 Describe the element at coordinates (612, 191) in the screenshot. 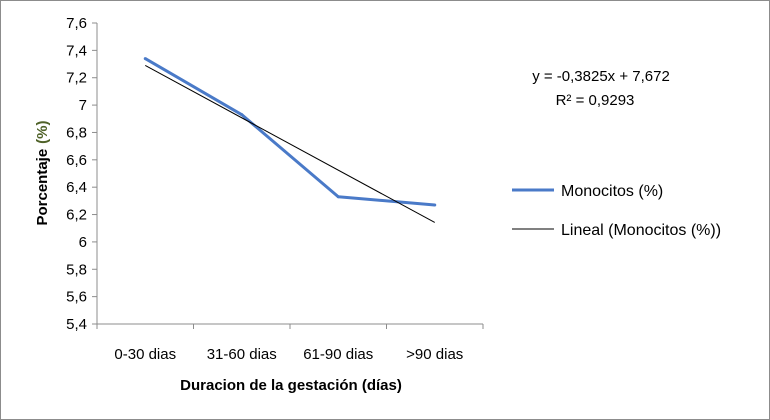

I see `legend-label-monocitos: Monocitos (%)` at that location.